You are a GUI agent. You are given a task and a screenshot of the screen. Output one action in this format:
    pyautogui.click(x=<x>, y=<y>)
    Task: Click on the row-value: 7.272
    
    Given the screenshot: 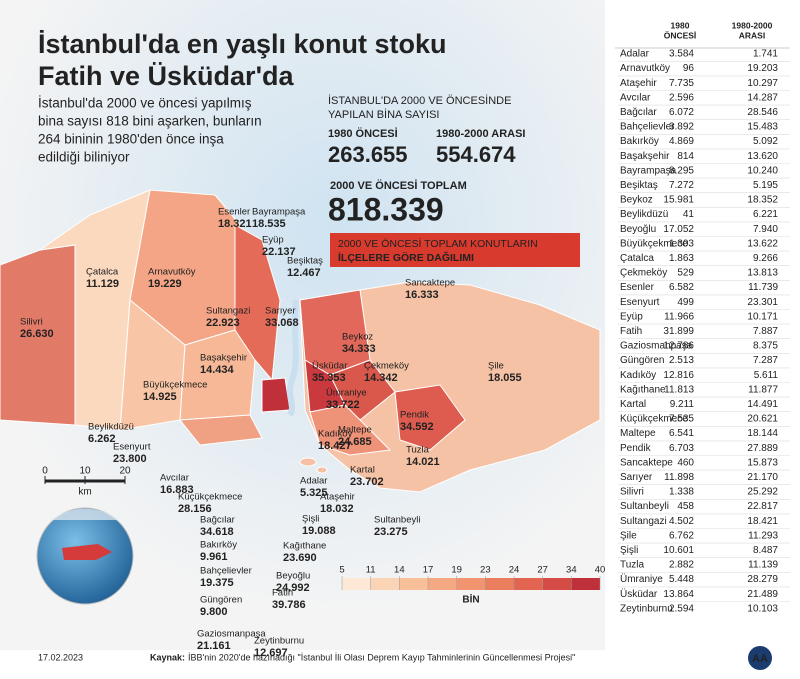 What is the action you would take?
    pyautogui.click(x=681, y=185)
    